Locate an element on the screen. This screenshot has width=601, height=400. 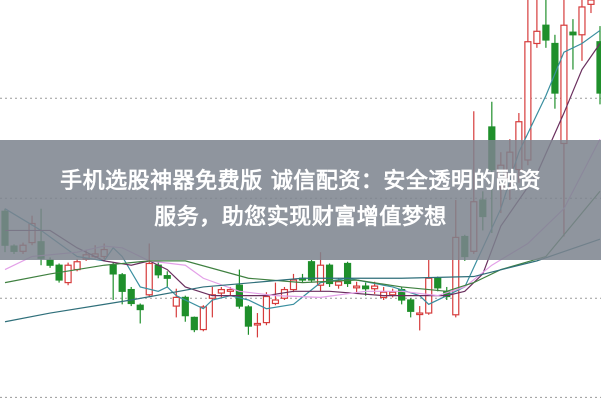
banner-title-line-2: 服务，助您实现财富增值梦想 is located at coordinates (300, 217).